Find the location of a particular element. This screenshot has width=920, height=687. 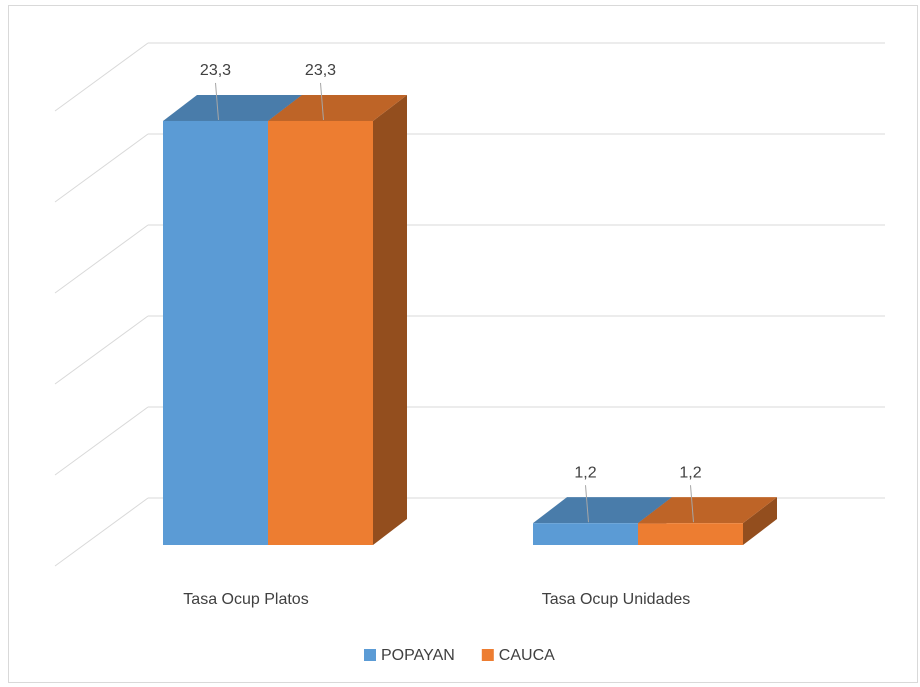

x-tick-label: Tasa Ocup Unidades is located at coordinates (616, 599).